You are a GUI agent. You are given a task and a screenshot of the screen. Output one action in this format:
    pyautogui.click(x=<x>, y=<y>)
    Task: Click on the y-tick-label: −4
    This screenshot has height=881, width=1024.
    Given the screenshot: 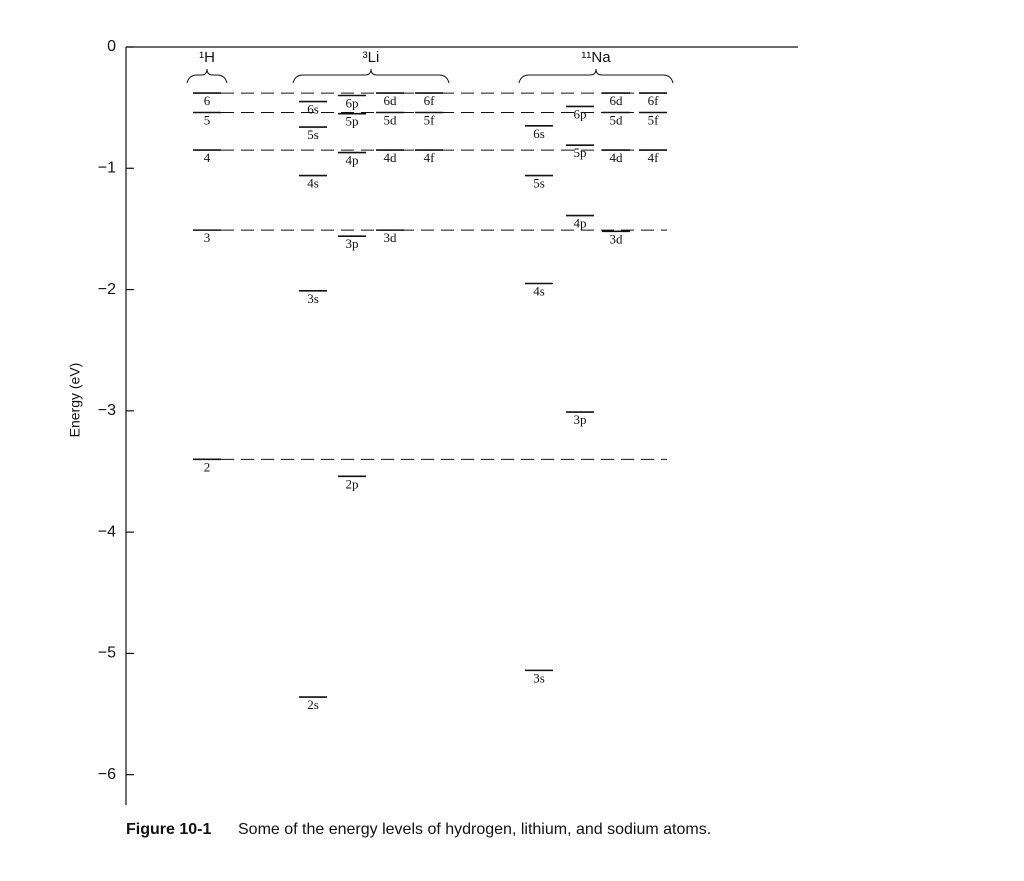 What is the action you would take?
    pyautogui.click(x=107, y=531)
    